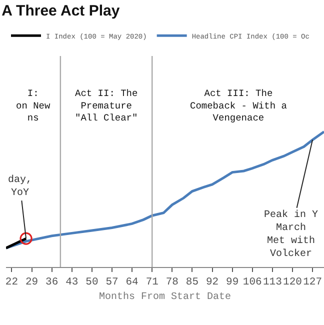 The image size is (324, 325). What do you see at coordinates (165, 297) in the screenshot?
I see `x-axis-title: Months From Start Date` at bounding box center [165, 297].